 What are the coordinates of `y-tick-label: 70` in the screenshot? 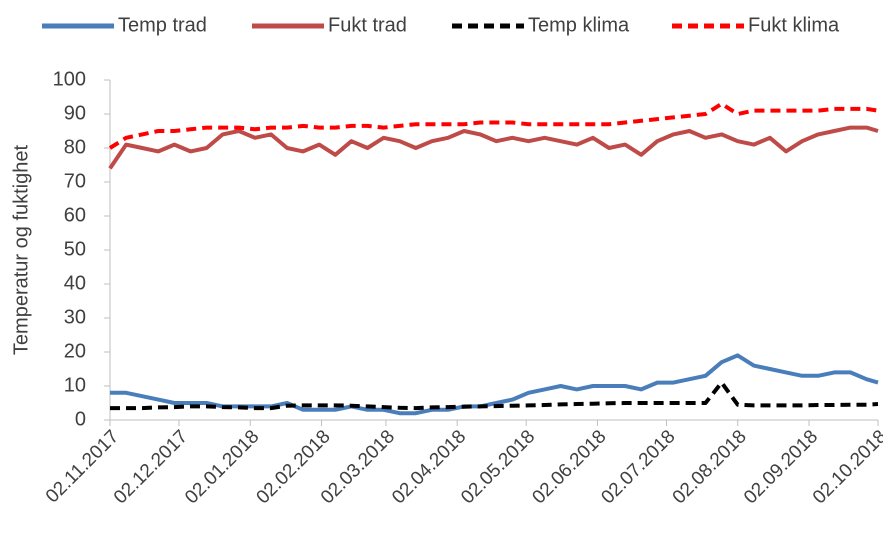 It's located at (75, 181).